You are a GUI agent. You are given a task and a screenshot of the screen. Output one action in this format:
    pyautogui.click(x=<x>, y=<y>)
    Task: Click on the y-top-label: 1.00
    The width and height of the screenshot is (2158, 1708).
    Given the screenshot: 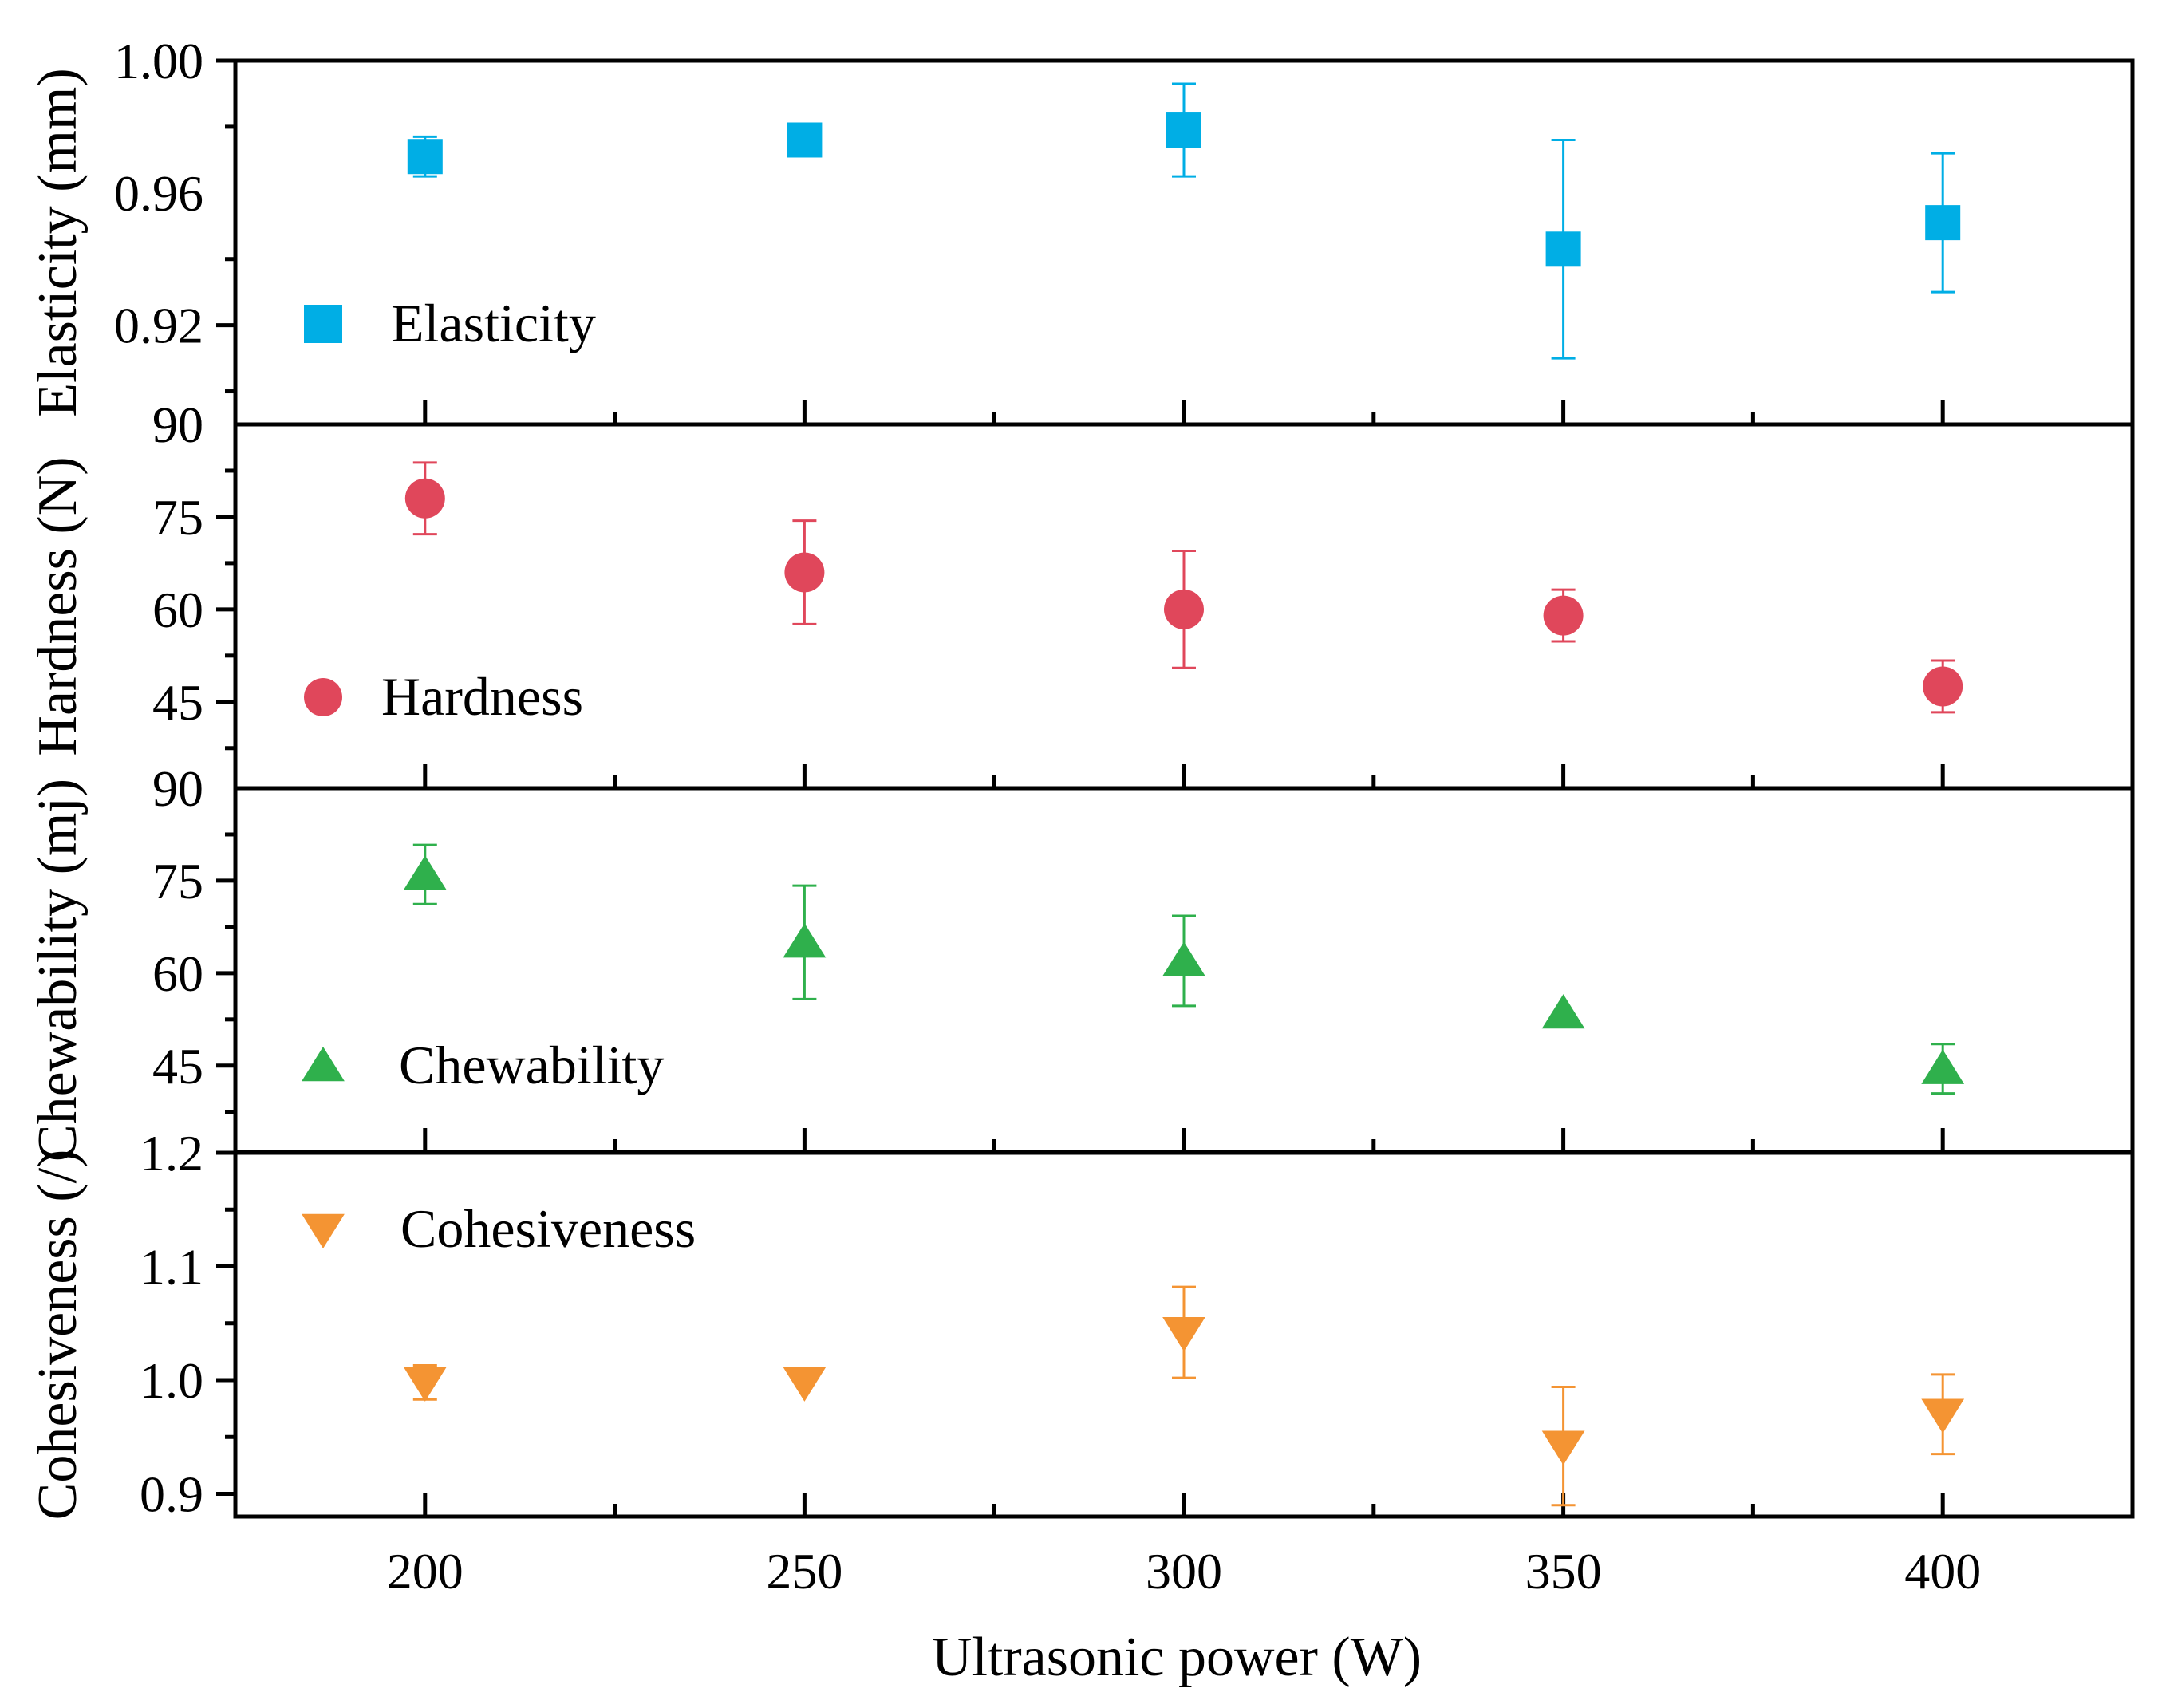 What is the action you would take?
    pyautogui.click(x=158, y=61)
    